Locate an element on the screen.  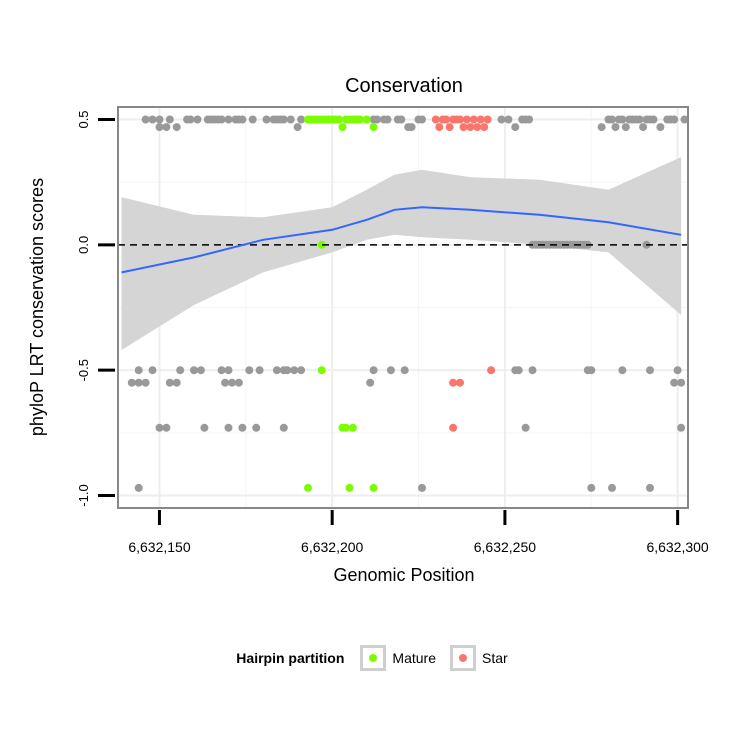
y-axis-label: phyloP LRT conservation scores is located at coordinates (37, 307).